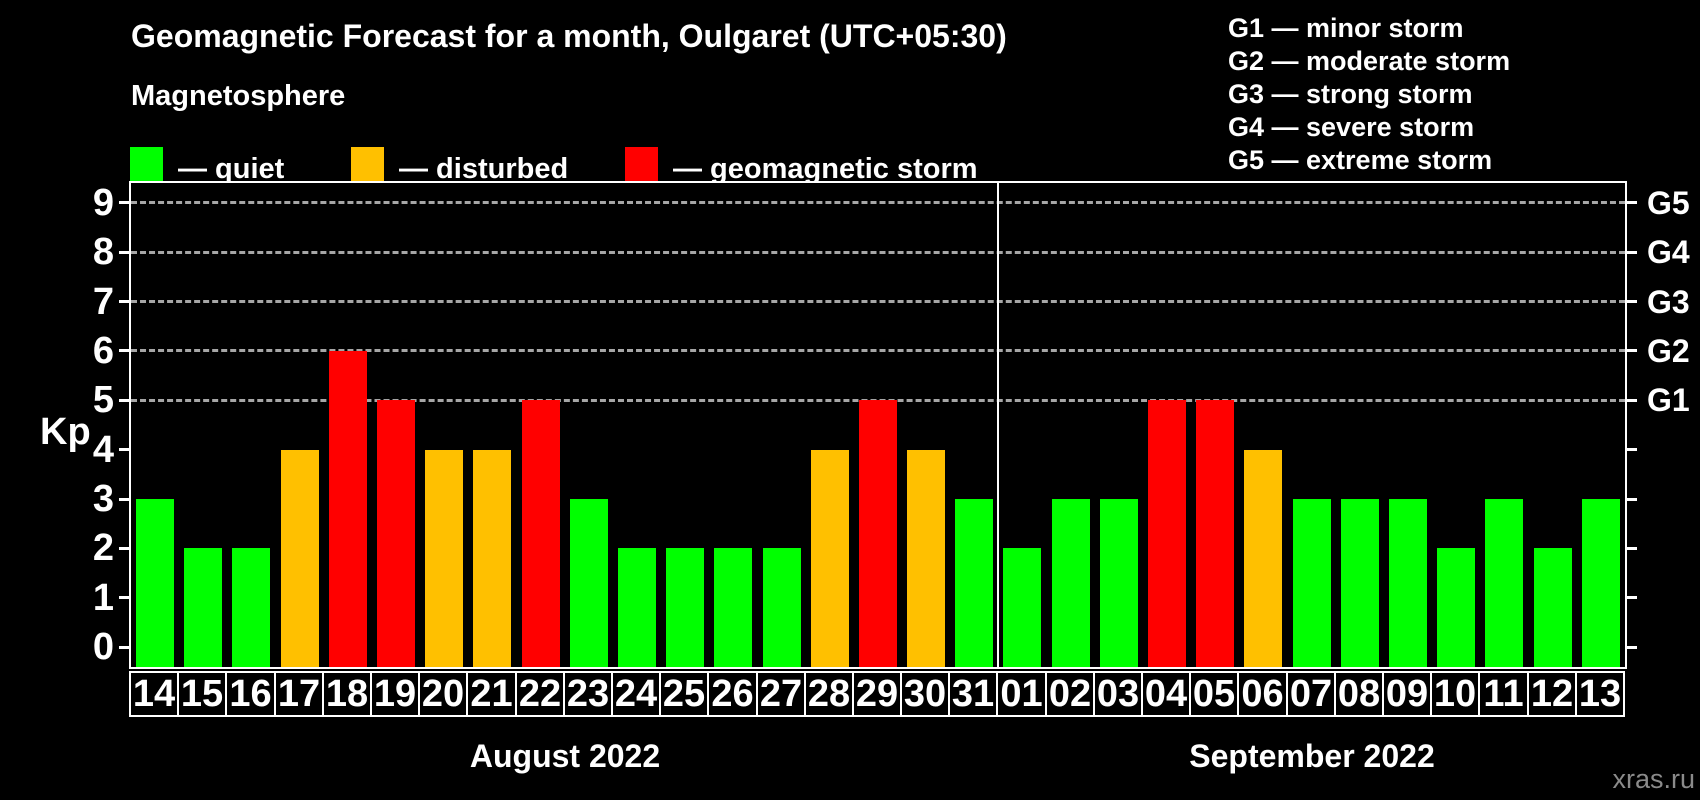 This screenshot has height=800, width=1700. I want to click on date-cell: 17, so click(299, 694).